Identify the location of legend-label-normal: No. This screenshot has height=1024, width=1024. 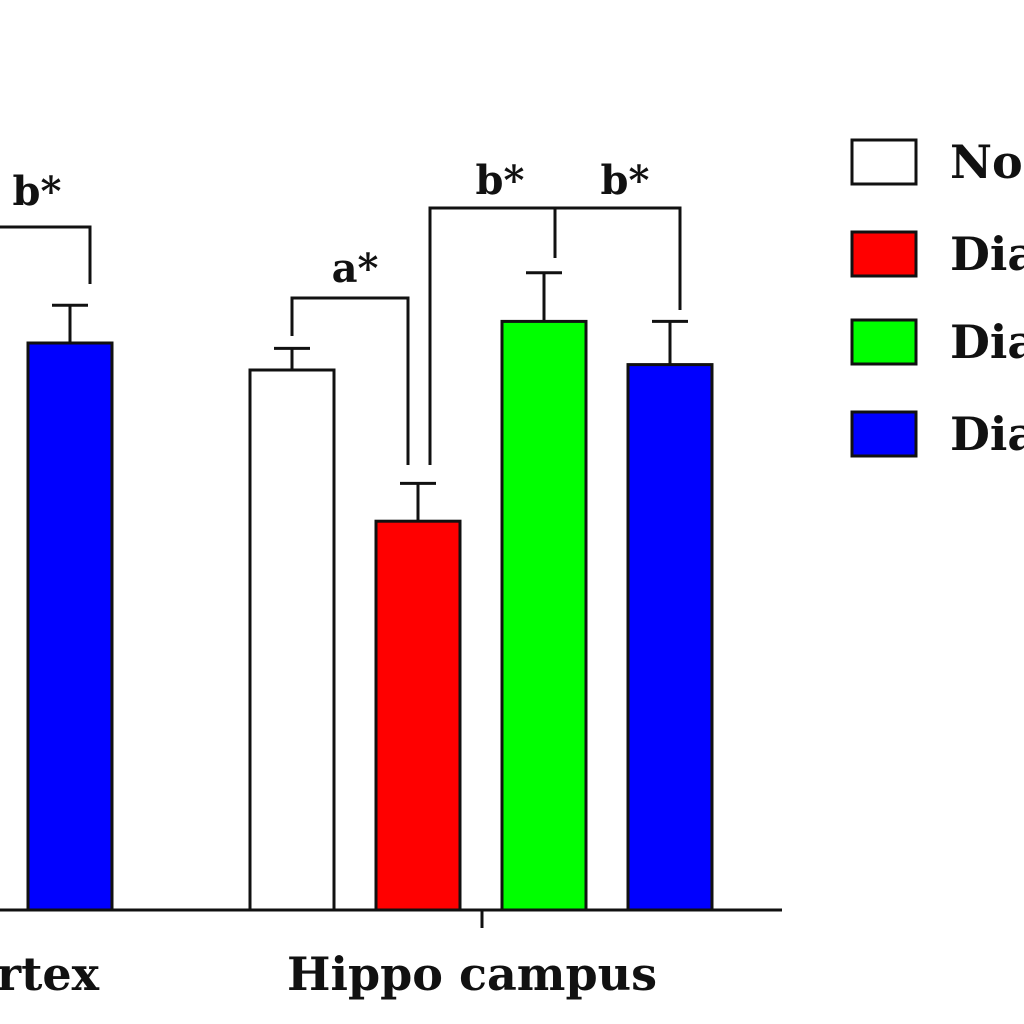
(986, 162).